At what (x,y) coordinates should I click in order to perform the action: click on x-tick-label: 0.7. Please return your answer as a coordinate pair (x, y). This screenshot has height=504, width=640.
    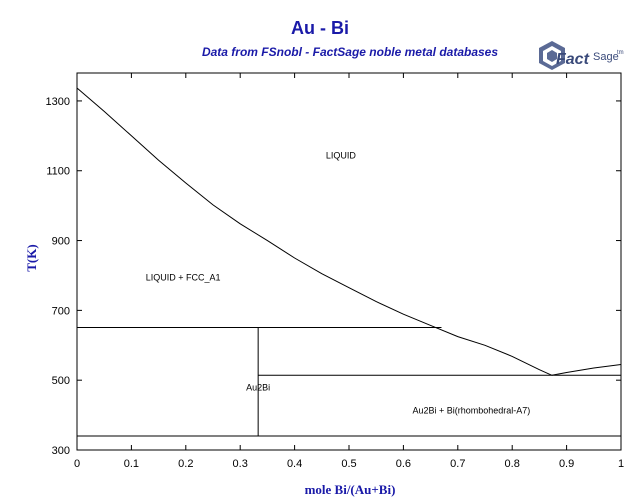
    Looking at the image, I should click on (457, 464).